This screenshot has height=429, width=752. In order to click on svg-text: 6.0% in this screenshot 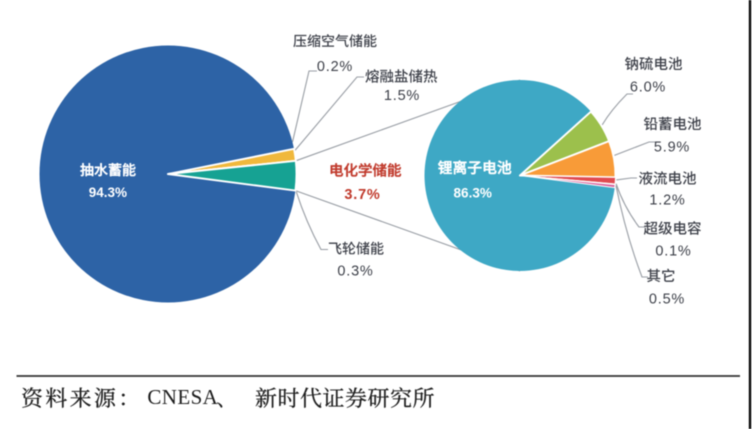, I will do `click(648, 88)`.